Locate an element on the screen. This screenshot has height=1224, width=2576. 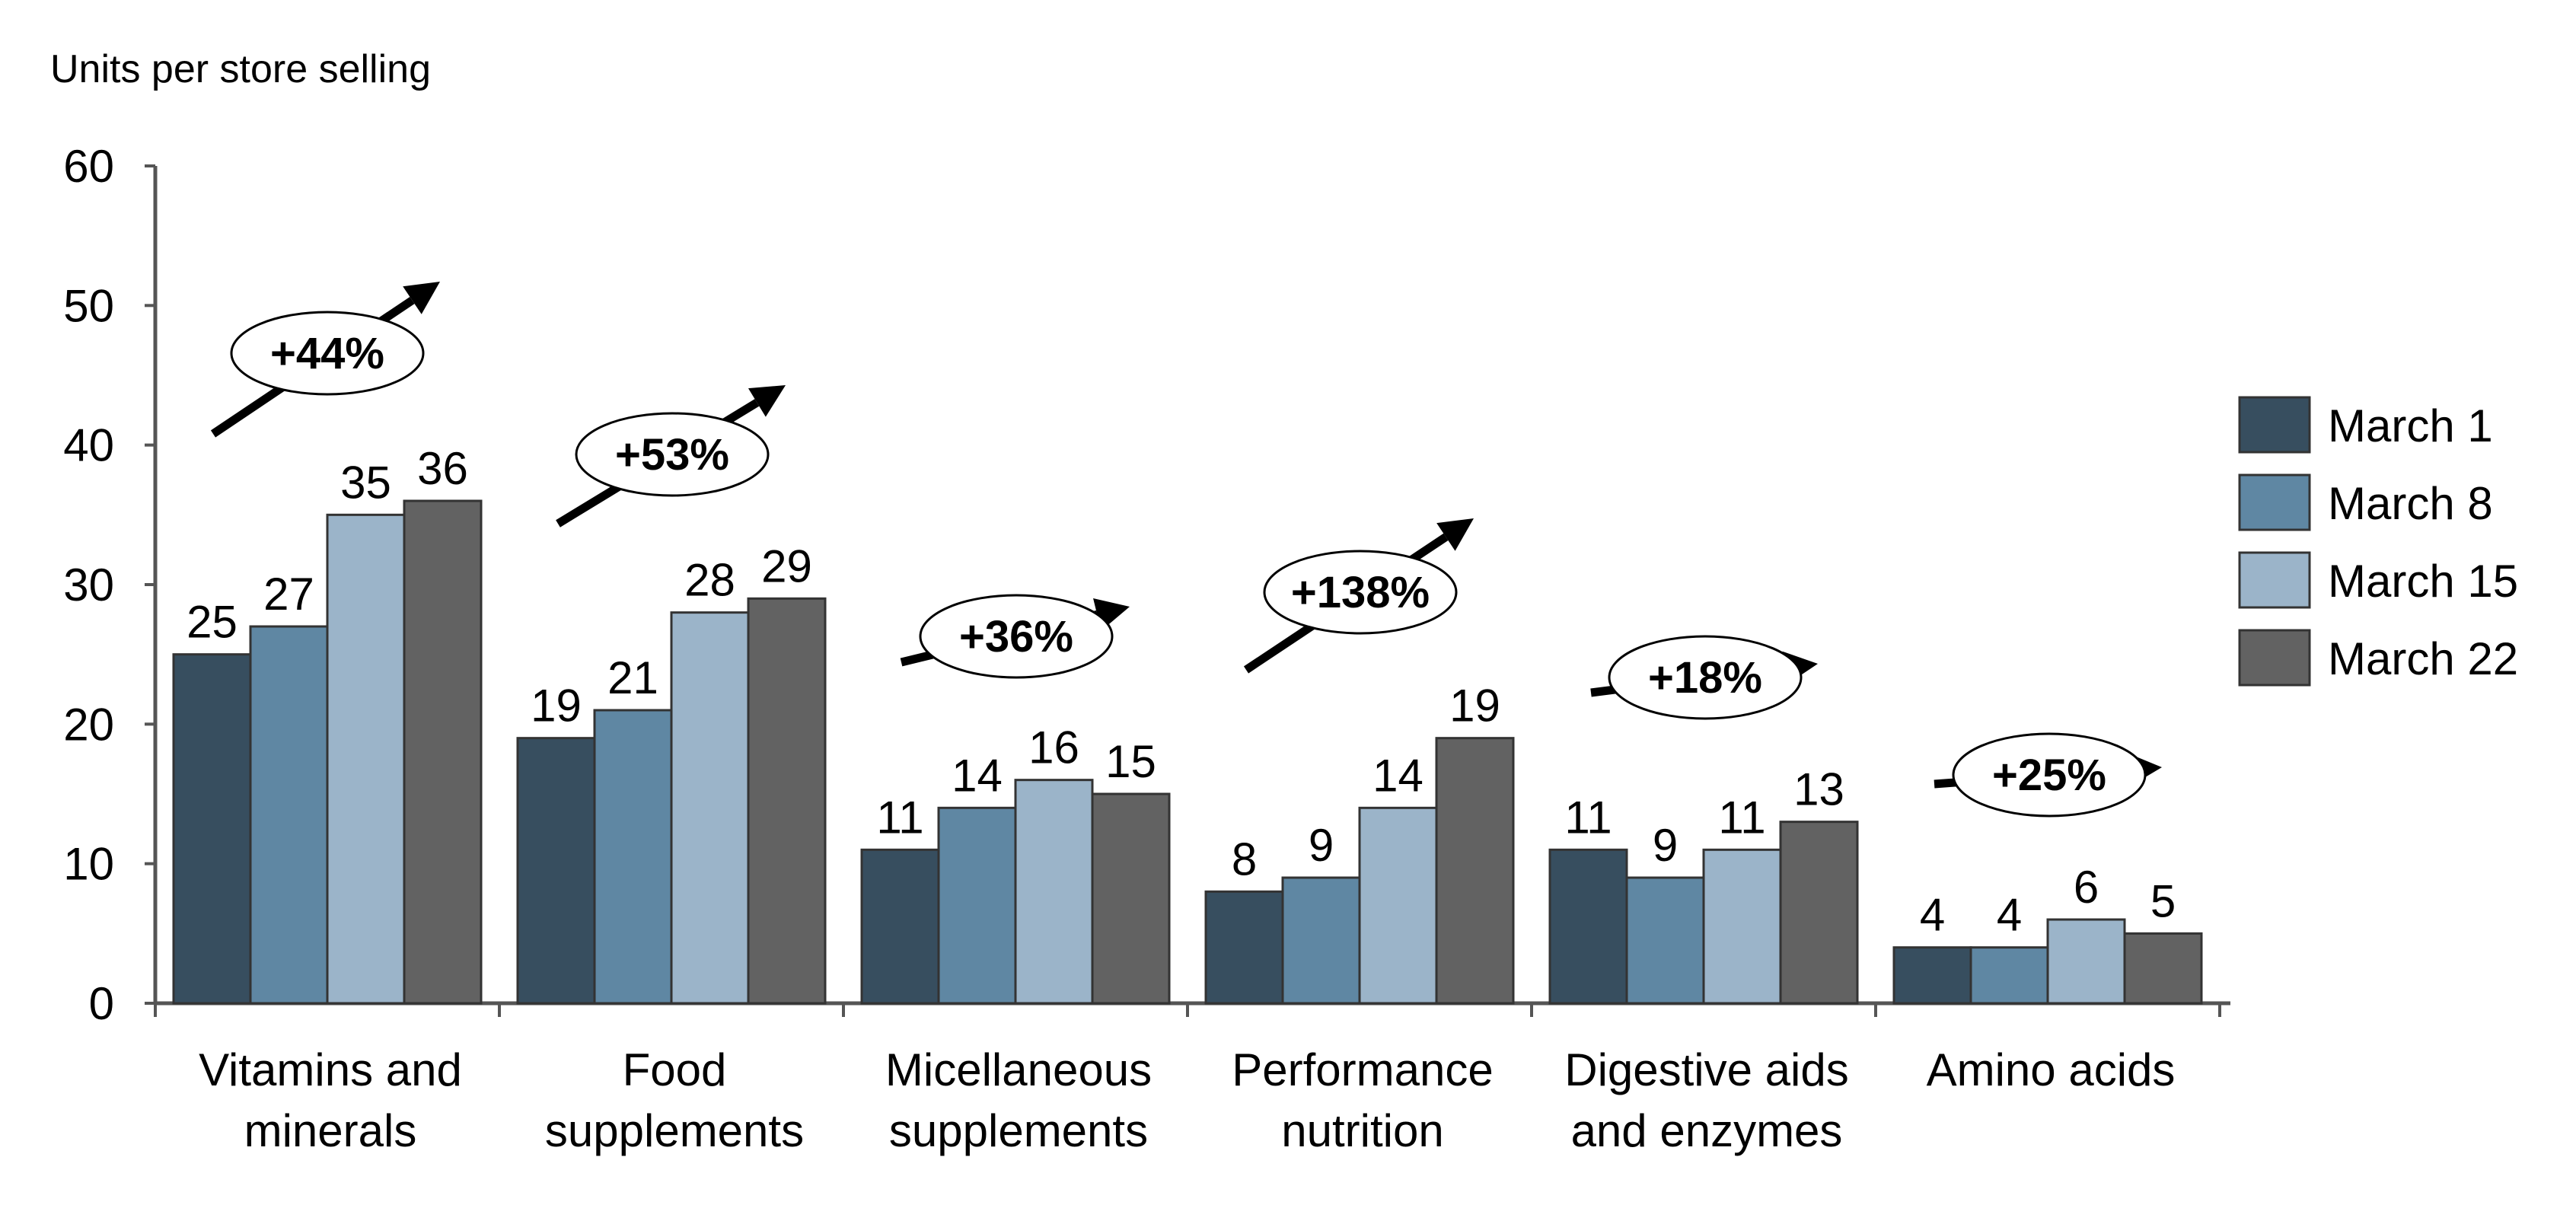
data-label: 25 is located at coordinates (212, 622).